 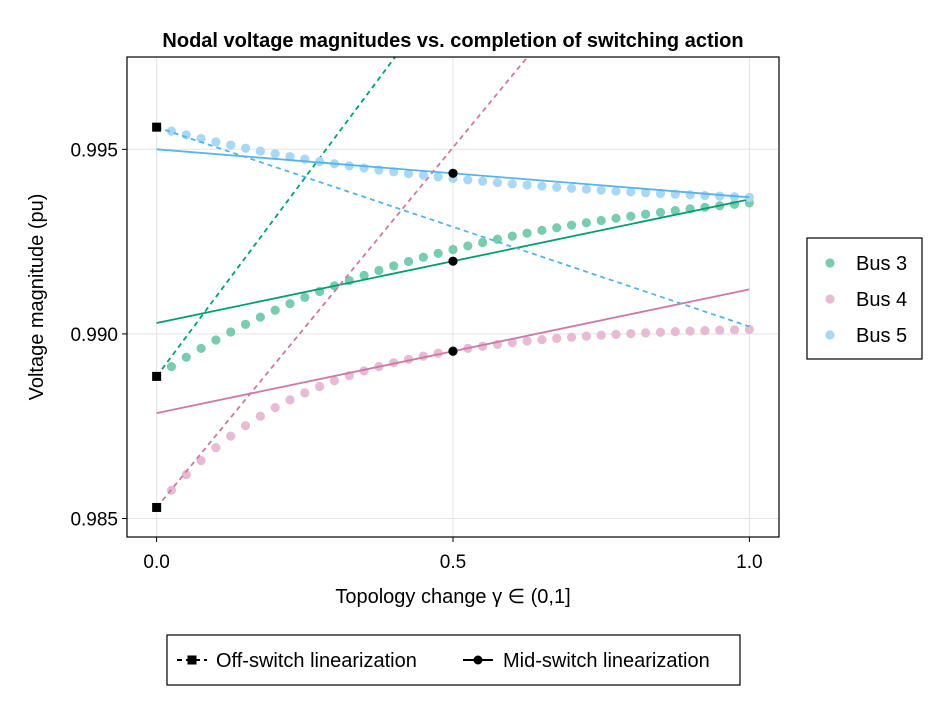 What do you see at coordinates (453, 173) in the screenshot?
I see `bus-5-mid-switch-marker` at bounding box center [453, 173].